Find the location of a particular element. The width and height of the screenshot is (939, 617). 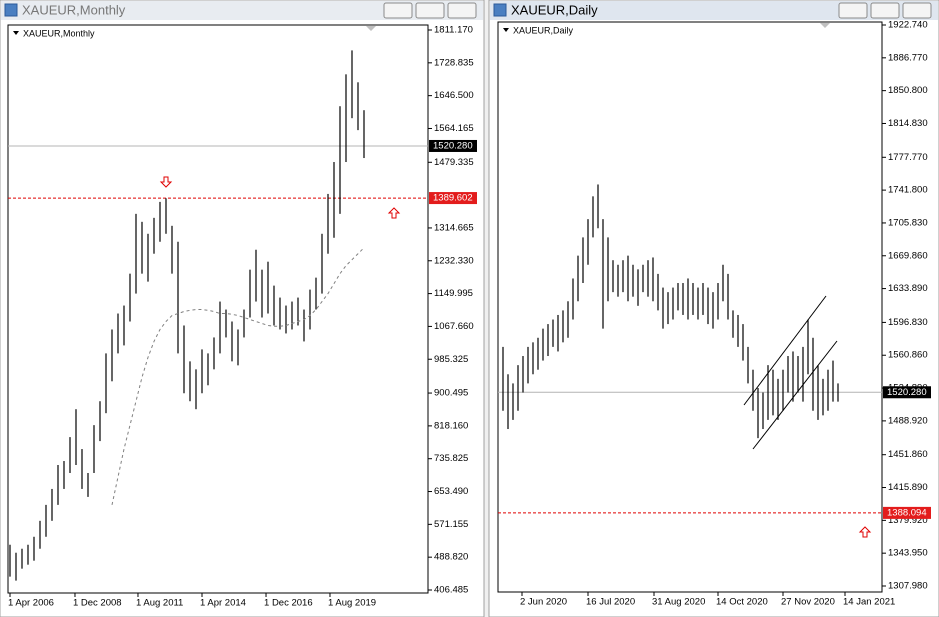

x-tick-label: 1 Dec 2016 is located at coordinates (288, 603).